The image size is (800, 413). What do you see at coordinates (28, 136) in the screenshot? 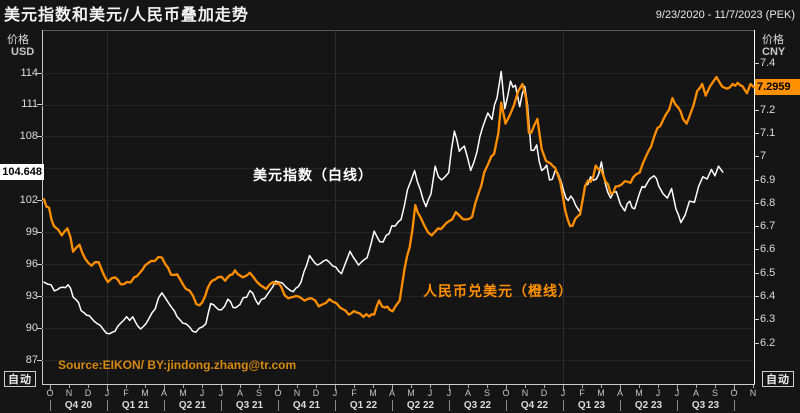
I see `left-tick-label: 108` at bounding box center [28, 136].